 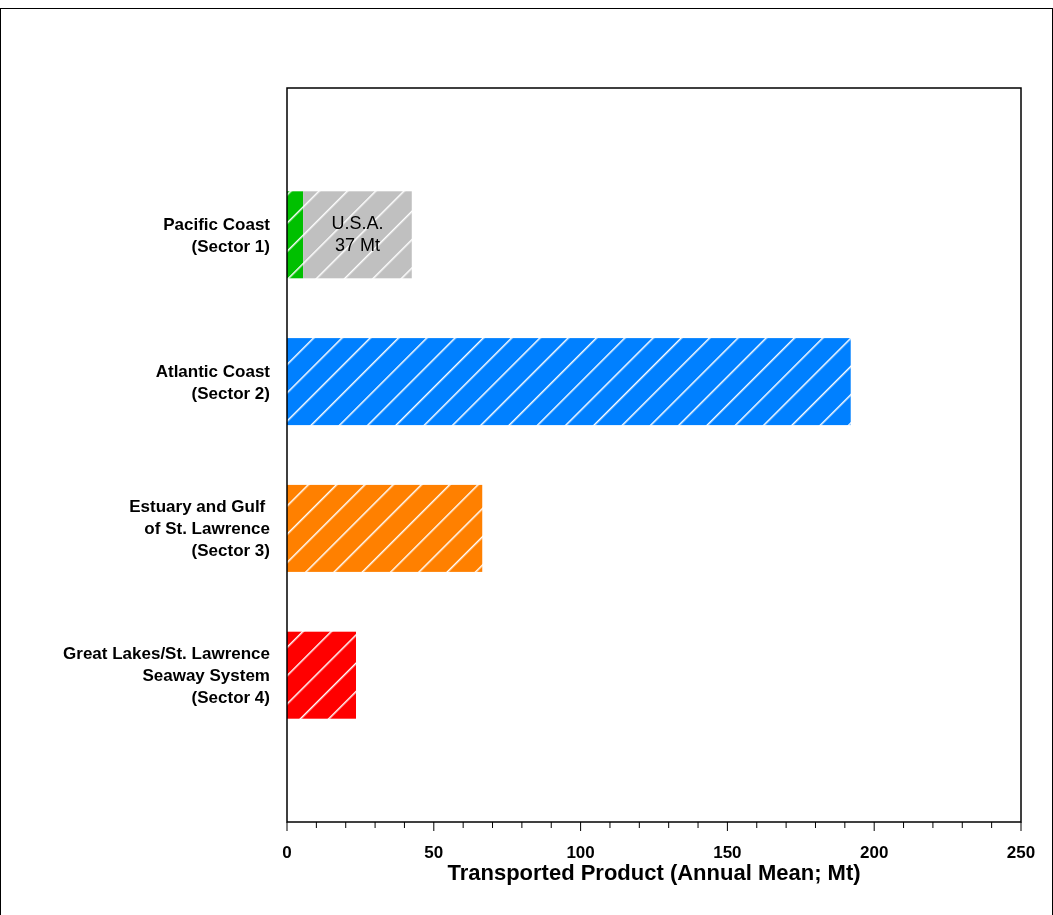 I want to click on x-tick-label: 50, so click(x=434, y=852).